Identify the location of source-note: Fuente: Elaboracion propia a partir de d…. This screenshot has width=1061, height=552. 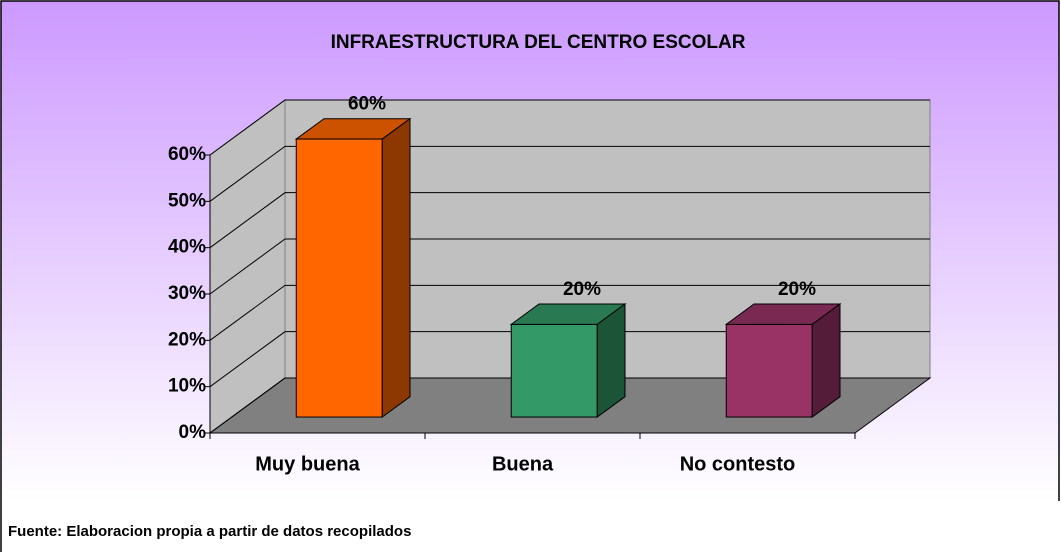
(209, 531).